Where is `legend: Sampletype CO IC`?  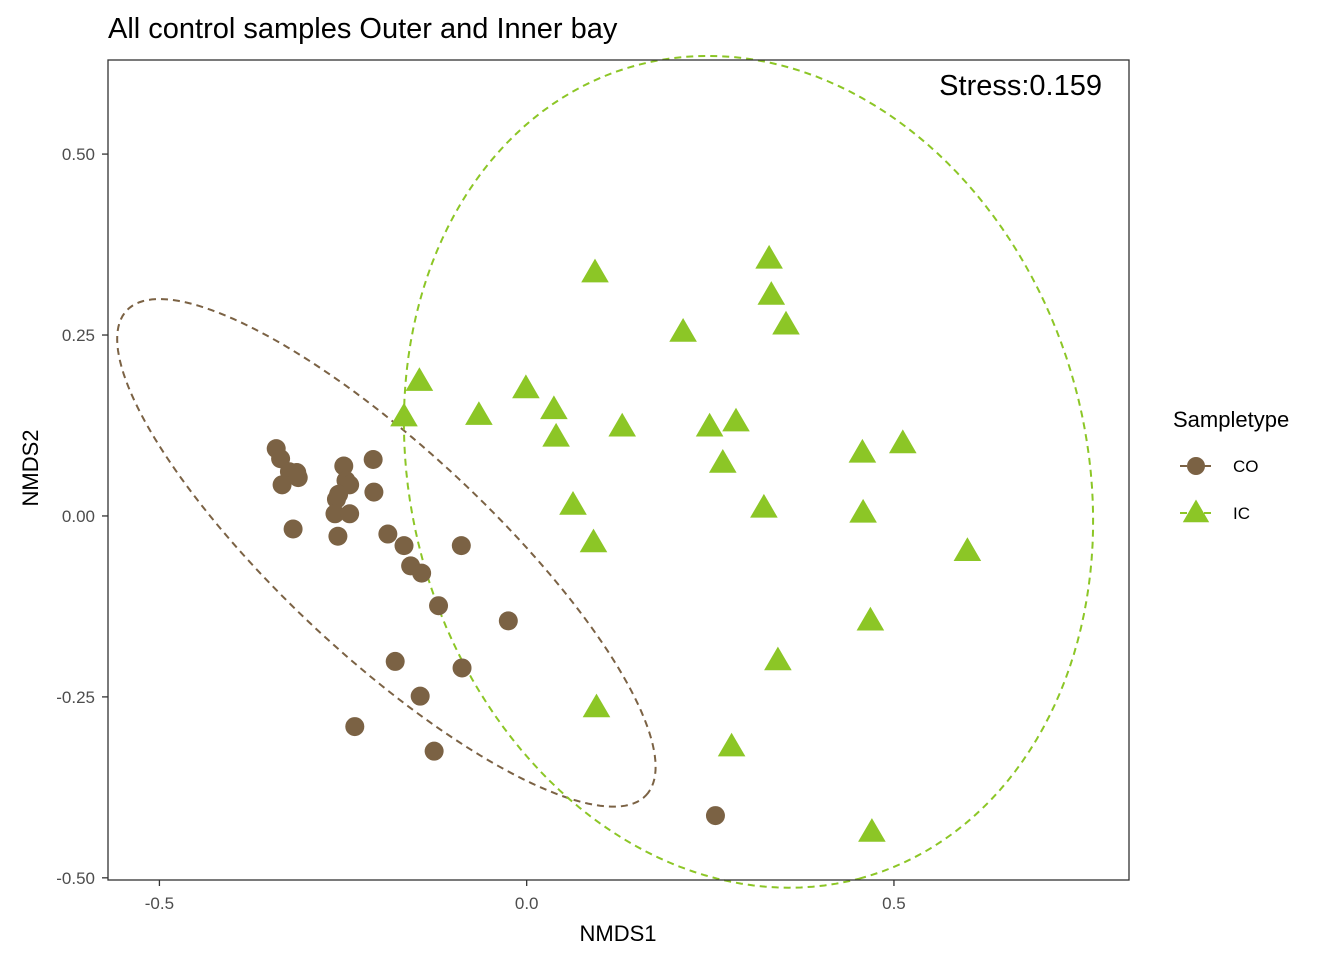
legend: Sampletype CO IC is located at coordinates (1231, 465).